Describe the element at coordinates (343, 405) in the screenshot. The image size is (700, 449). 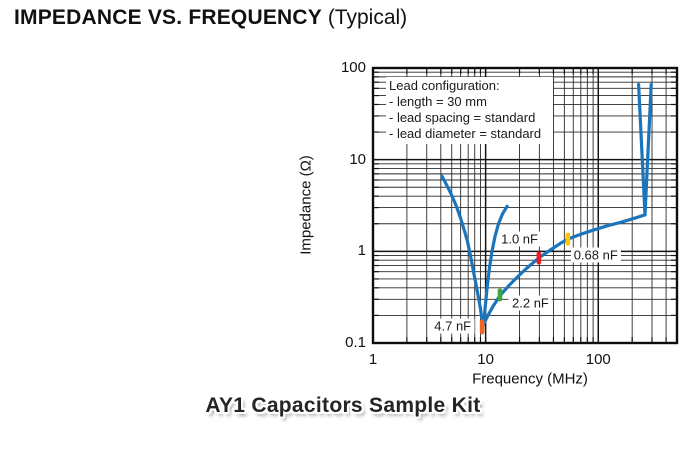
I see `sample-kit-caption: AY1 Capacitors Sample Kit` at that location.